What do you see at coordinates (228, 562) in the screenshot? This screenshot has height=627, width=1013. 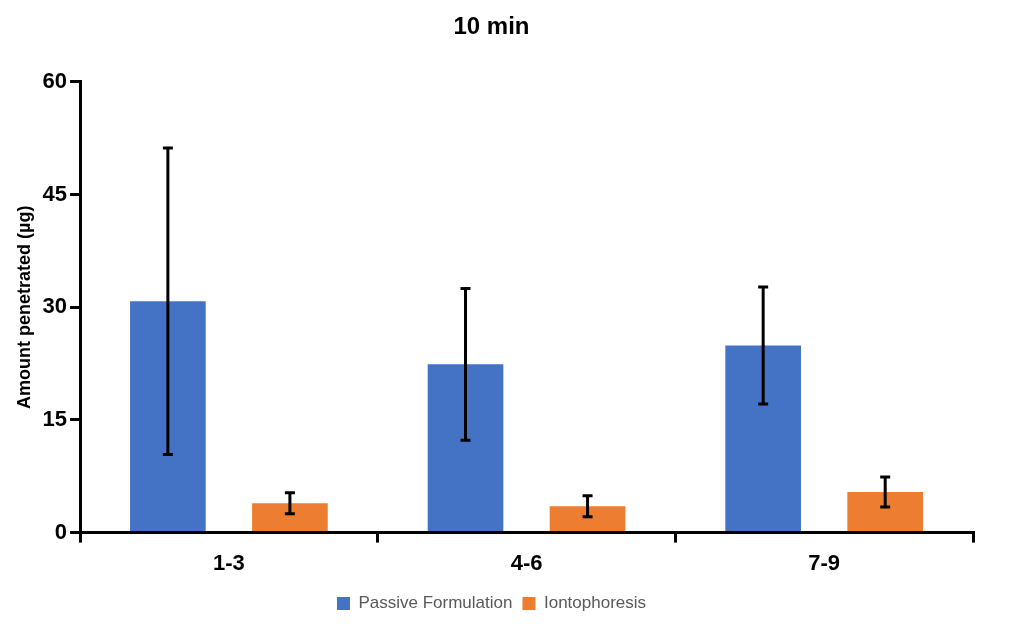 I see `x-tick-label: 1-3` at bounding box center [228, 562].